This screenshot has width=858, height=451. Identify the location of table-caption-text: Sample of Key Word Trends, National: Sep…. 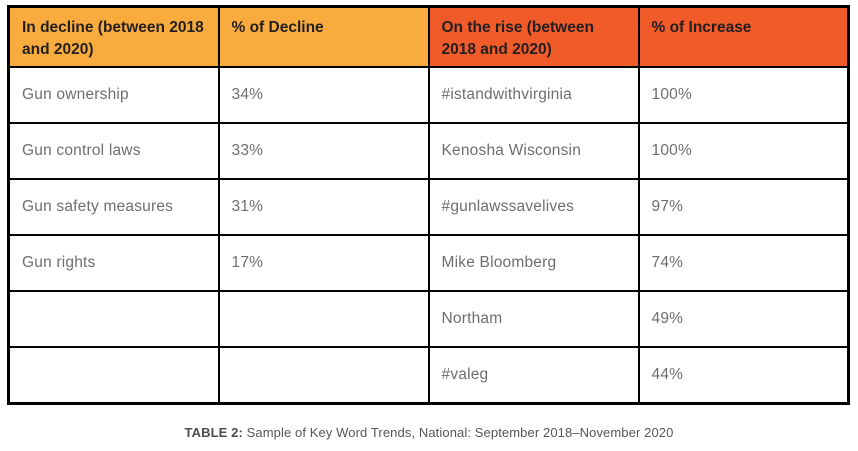
(458, 432).